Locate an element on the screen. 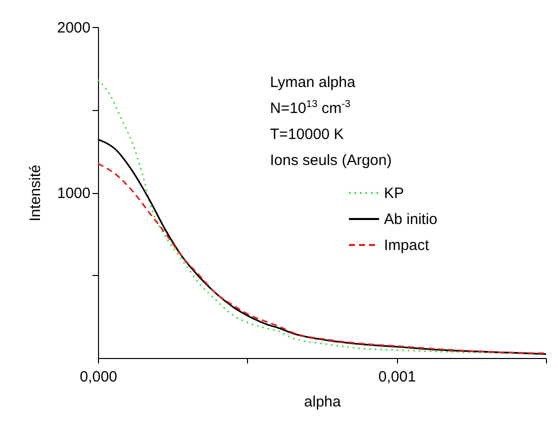 This screenshot has width=558, height=422. annotation: Ions seuls (Argon) is located at coordinates (331, 161).